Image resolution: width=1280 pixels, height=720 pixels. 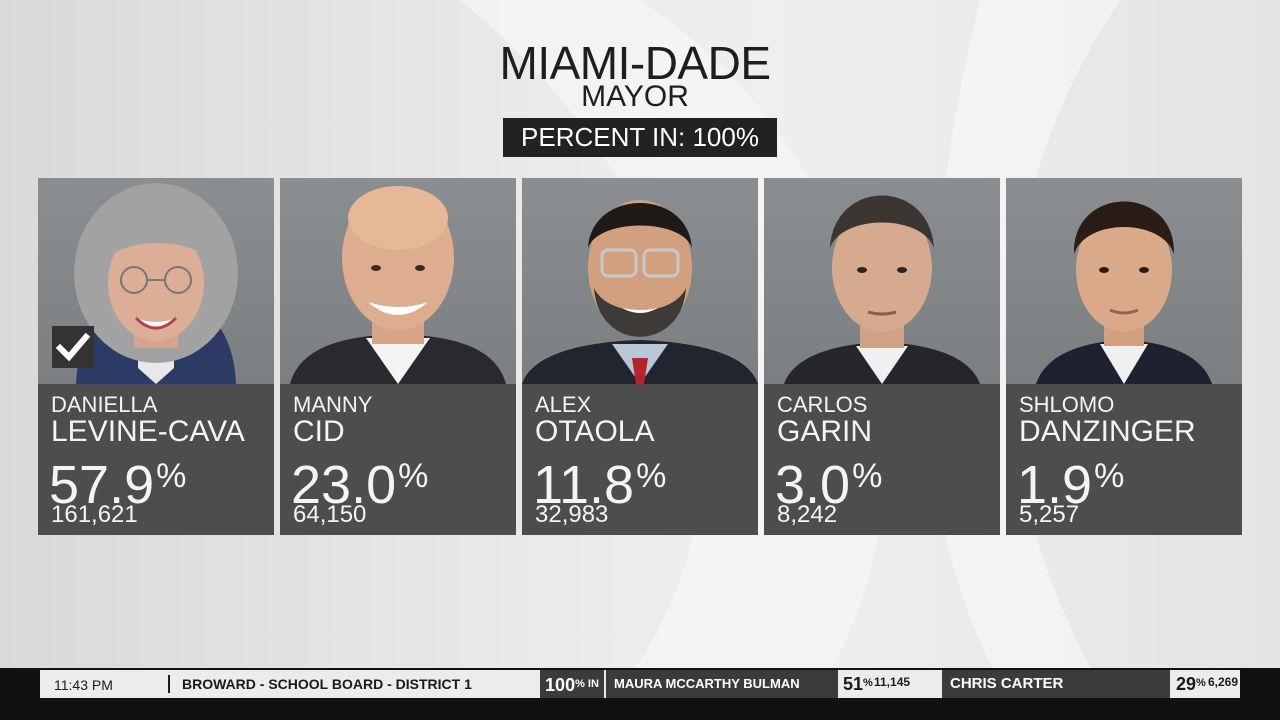 I want to click on candidate-votes: 5,257, so click(x=1049, y=514).